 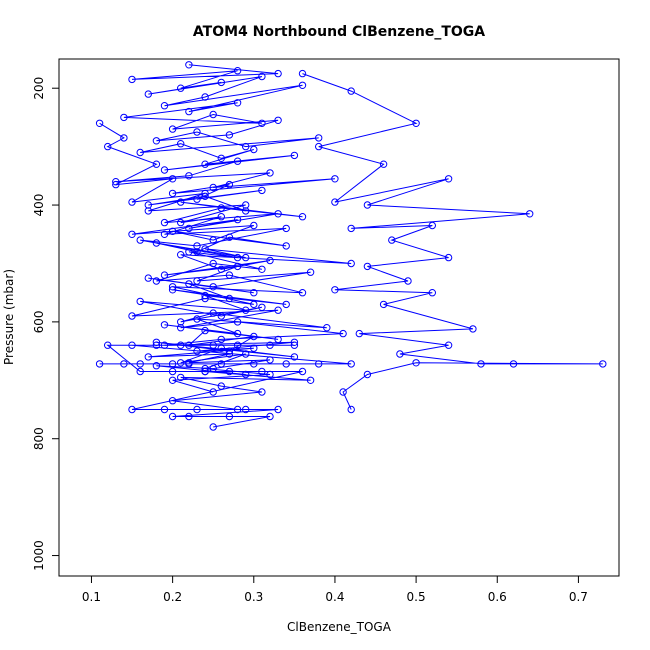 What do you see at coordinates (253, 597) in the screenshot?
I see `x-tick-label: 0.3` at bounding box center [253, 597].